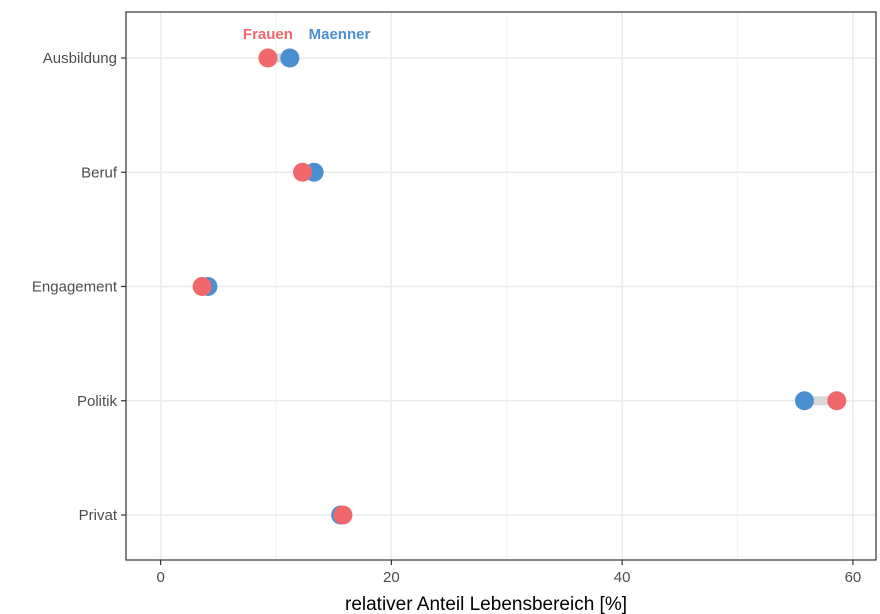  Describe the element at coordinates (80, 58) in the screenshot. I see `y-tick-label: Ausbildung` at that location.